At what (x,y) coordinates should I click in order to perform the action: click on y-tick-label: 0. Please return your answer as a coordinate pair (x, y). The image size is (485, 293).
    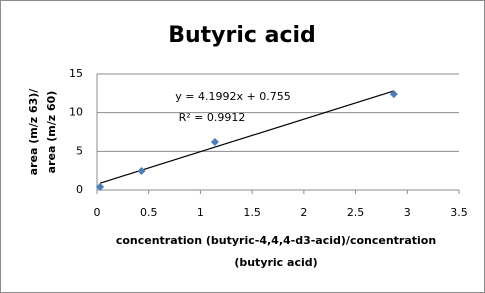
    Looking at the image, I should click on (79, 189).